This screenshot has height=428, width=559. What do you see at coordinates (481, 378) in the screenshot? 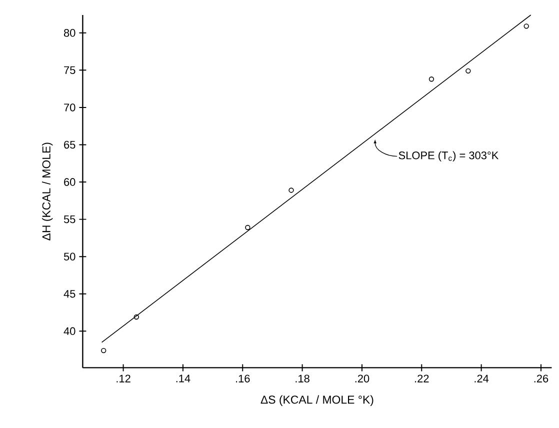
I see `x-tick-label: .24` at bounding box center [481, 378].